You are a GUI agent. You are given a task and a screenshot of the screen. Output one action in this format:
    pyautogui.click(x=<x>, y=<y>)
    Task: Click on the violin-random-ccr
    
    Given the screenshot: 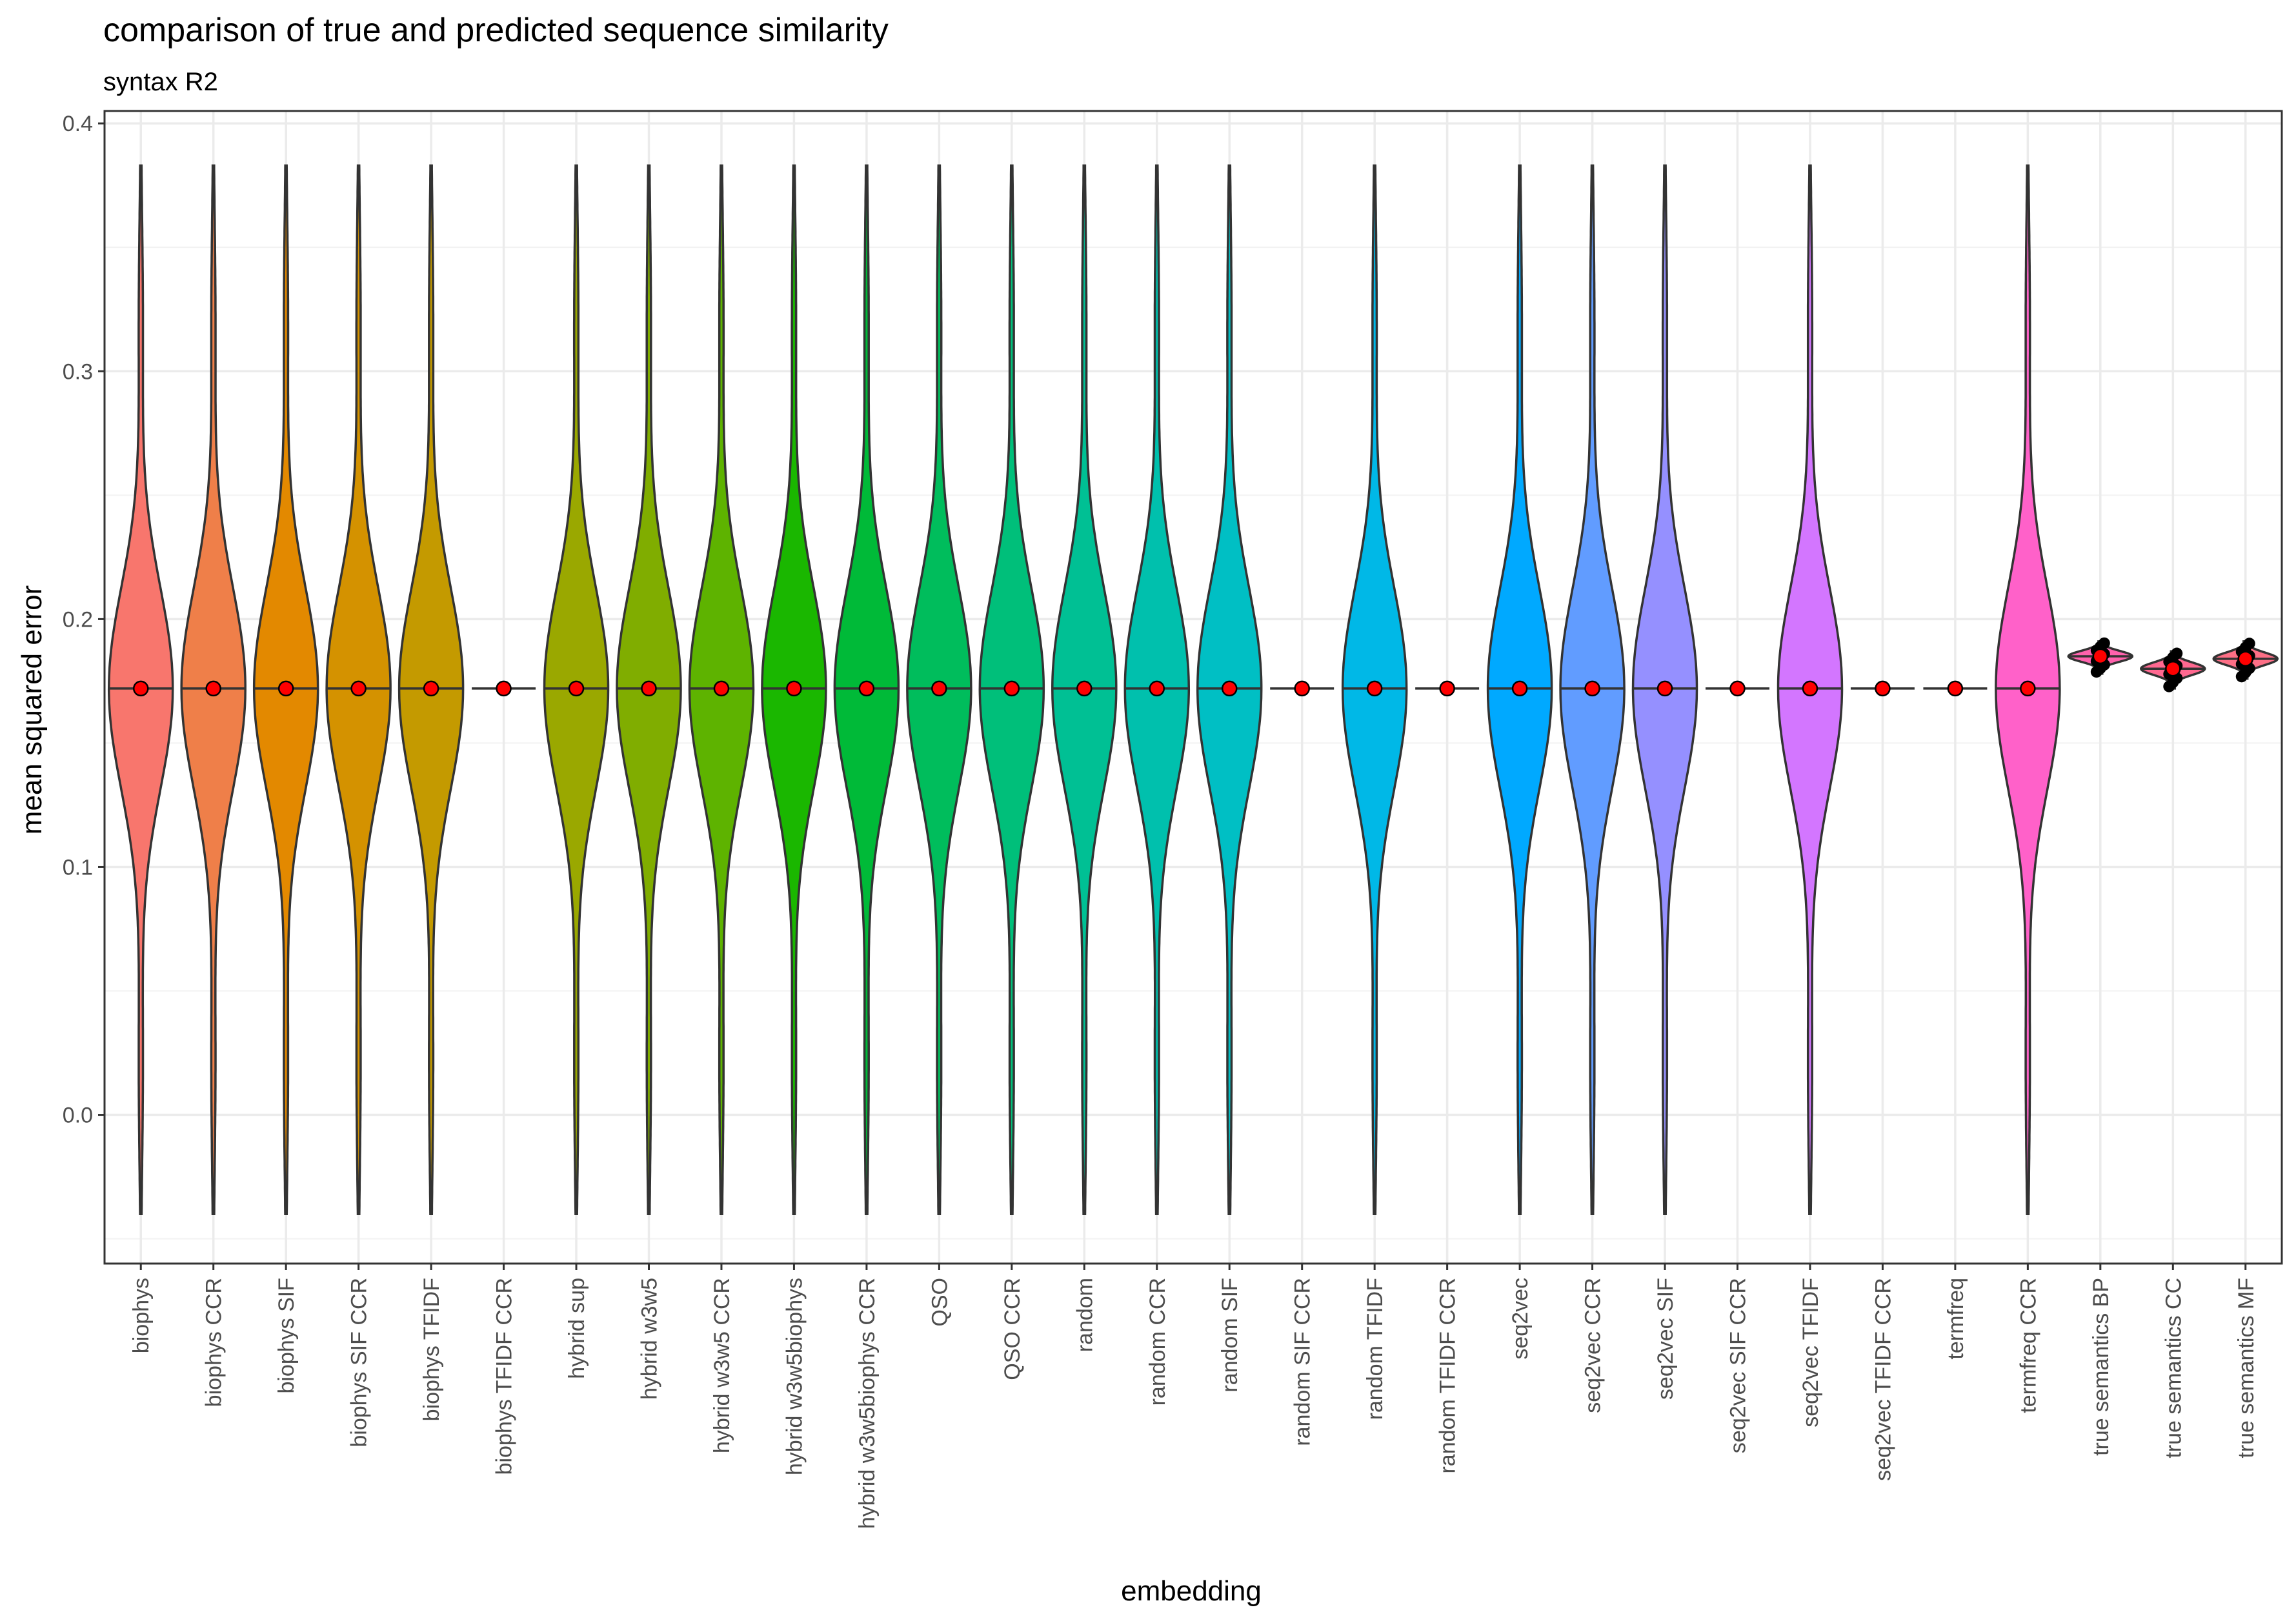 What is the action you would take?
    pyautogui.click(x=1157, y=689)
    